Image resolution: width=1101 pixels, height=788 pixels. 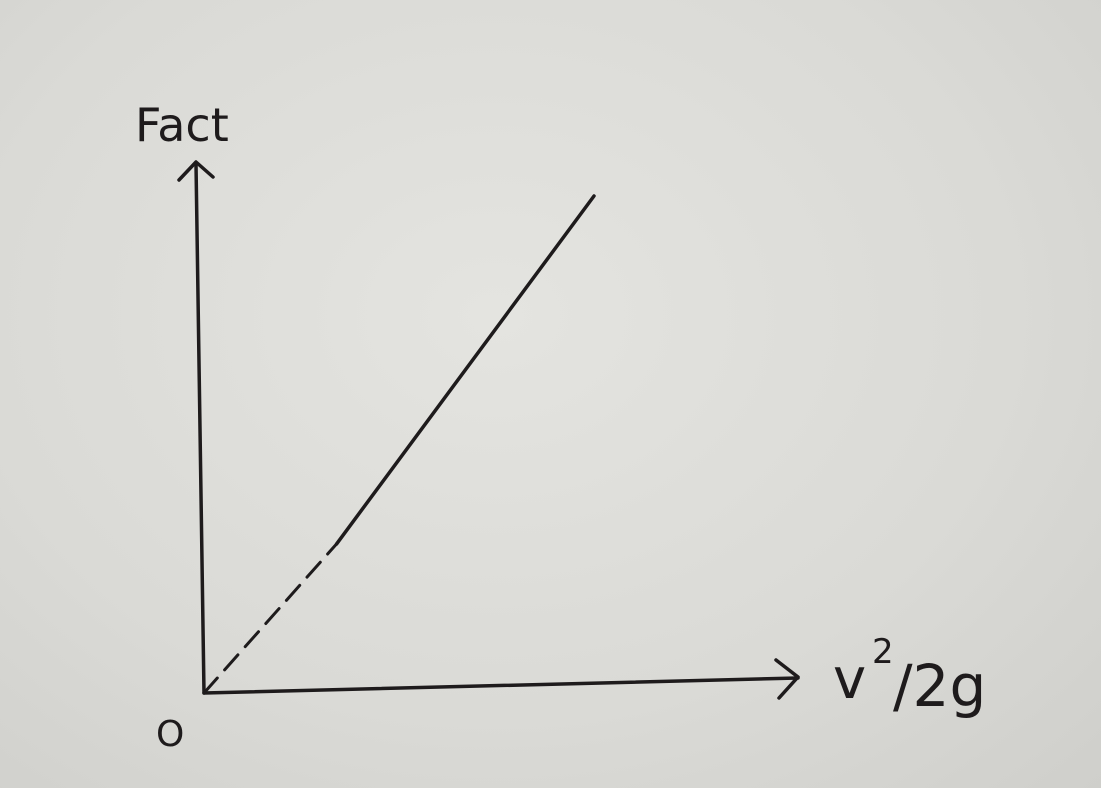 I want to click on x-axis-label-rest: /2g, so click(x=939, y=686).